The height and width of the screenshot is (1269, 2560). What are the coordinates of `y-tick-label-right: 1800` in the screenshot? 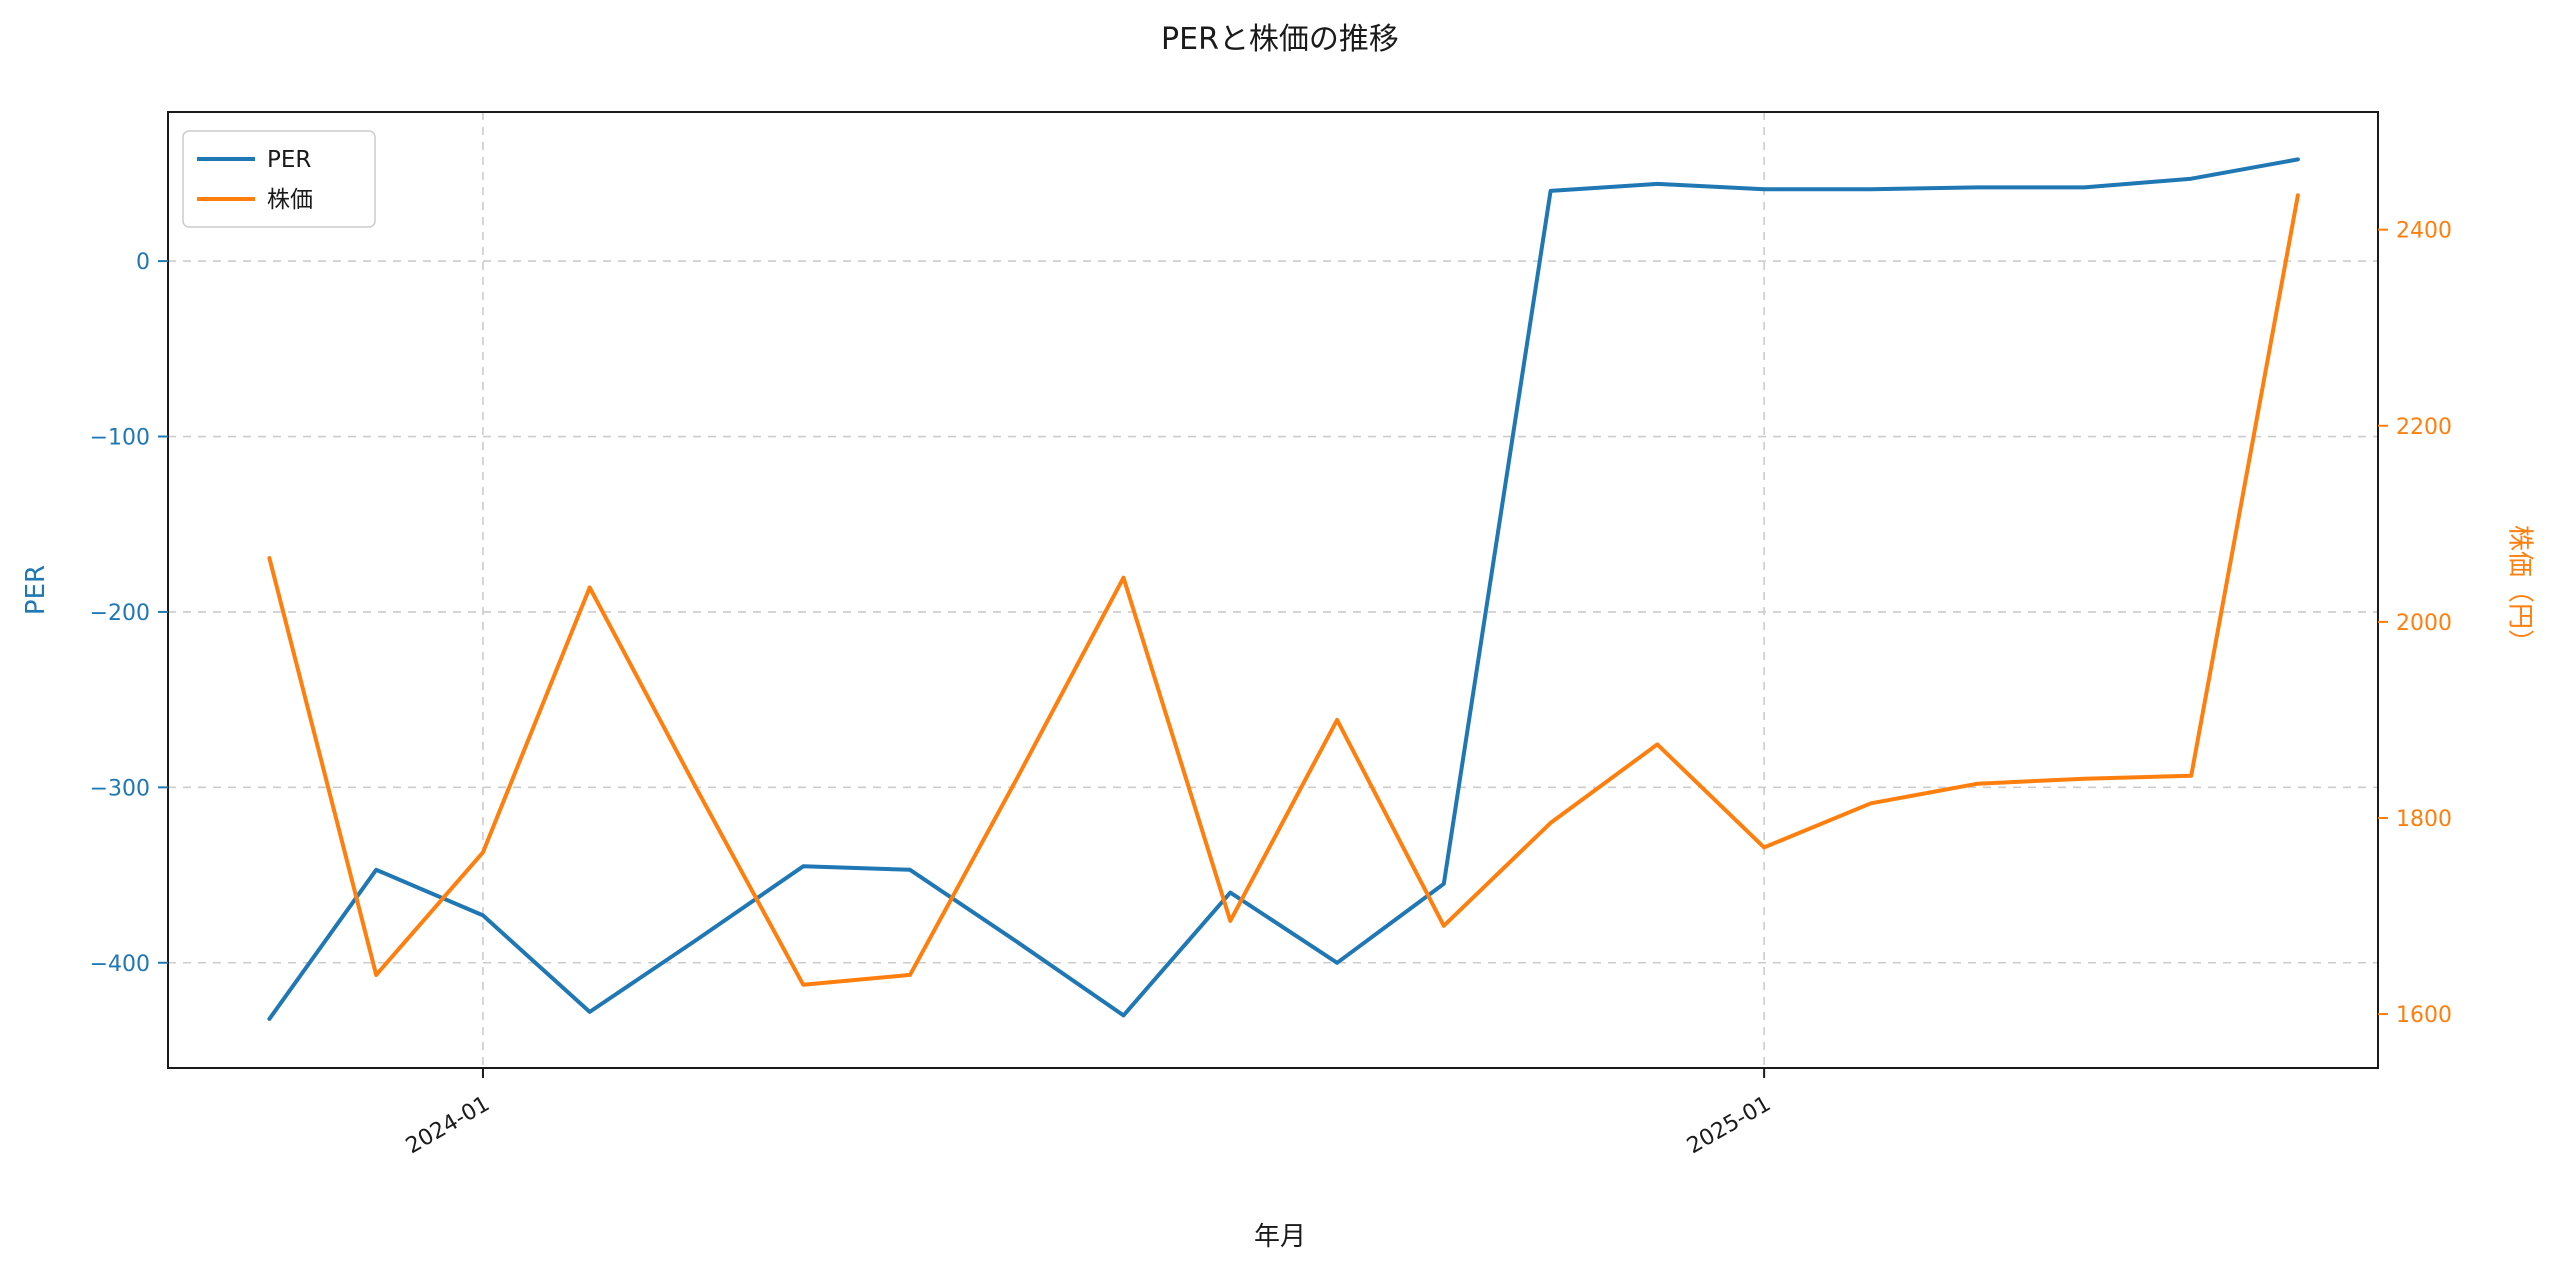 It's located at (2424, 819).